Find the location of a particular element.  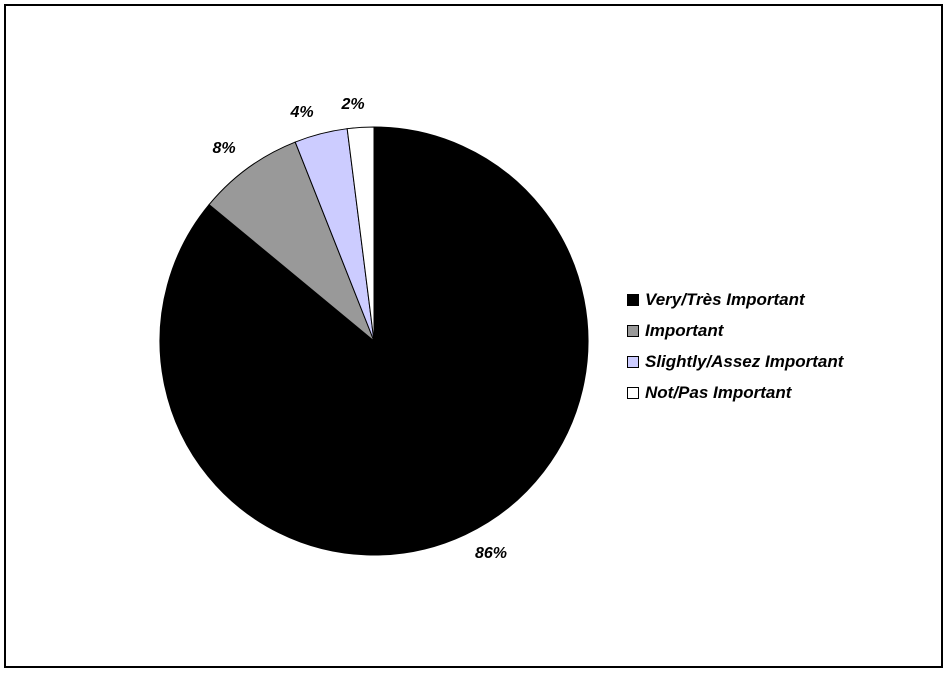

legend-item: Important is located at coordinates (735, 330).